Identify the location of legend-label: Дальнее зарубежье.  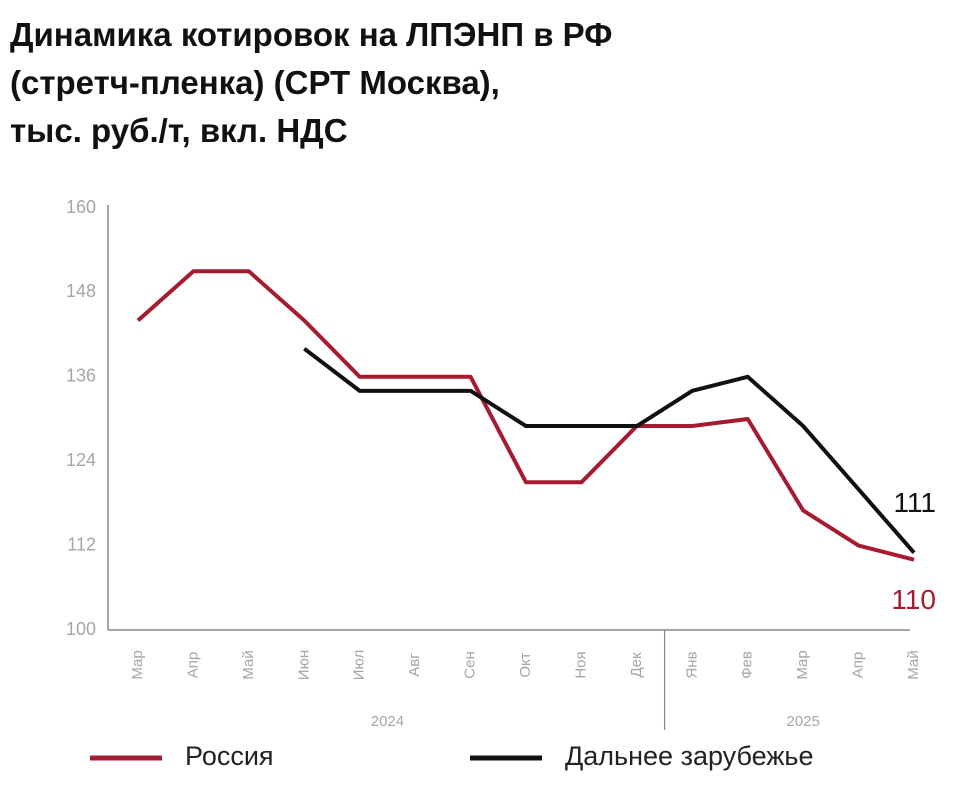
(689, 756).